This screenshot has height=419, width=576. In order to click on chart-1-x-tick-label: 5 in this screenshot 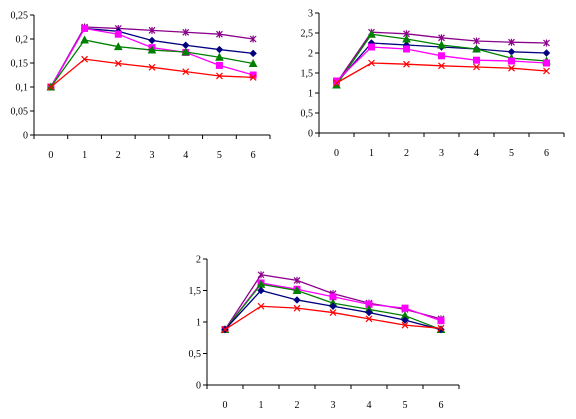, I will do `click(219, 155)`.